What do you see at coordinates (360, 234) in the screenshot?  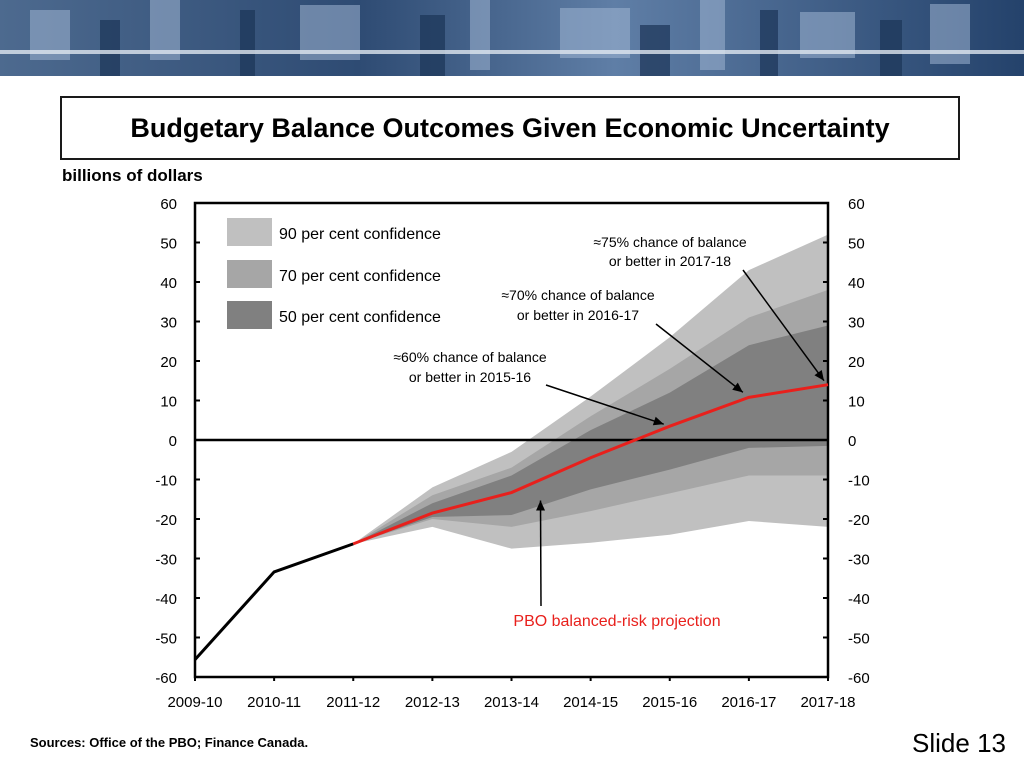 I see `legend-label: 90 per cent confidence` at bounding box center [360, 234].